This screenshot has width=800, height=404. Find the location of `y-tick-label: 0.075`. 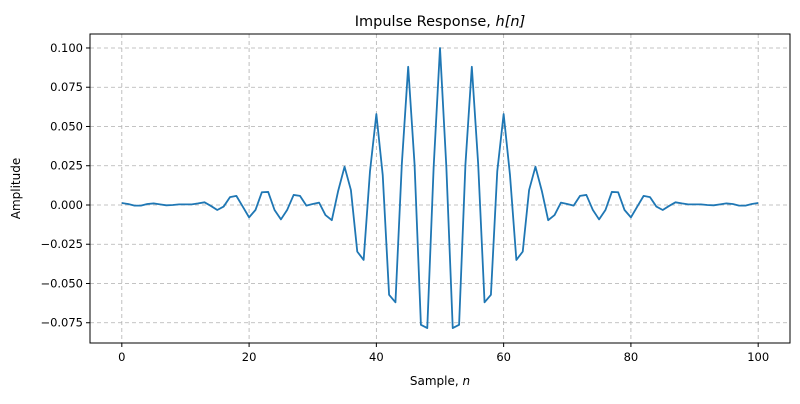

y-tick-label: 0.075 is located at coordinates (66, 87).